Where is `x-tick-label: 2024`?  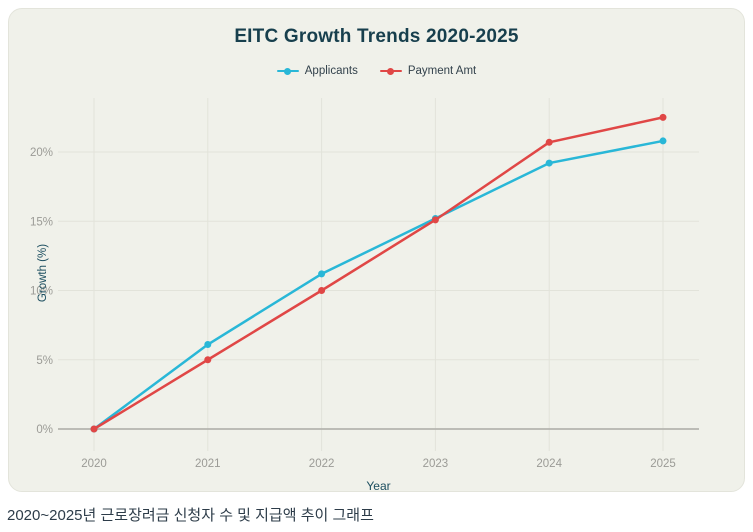 x-tick-label: 2024 is located at coordinates (549, 464).